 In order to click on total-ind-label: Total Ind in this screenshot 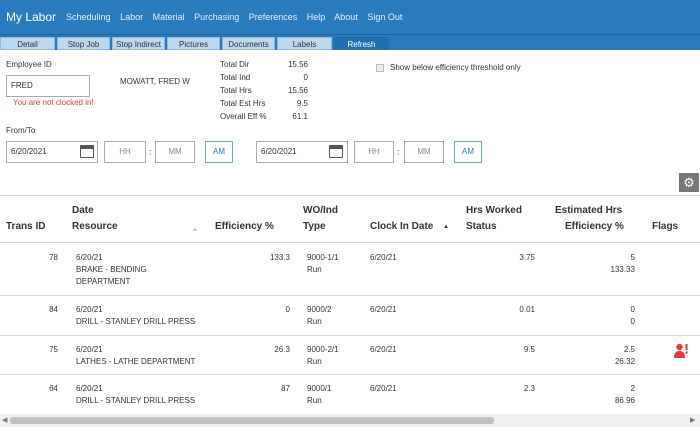, I will do `click(235, 77)`.